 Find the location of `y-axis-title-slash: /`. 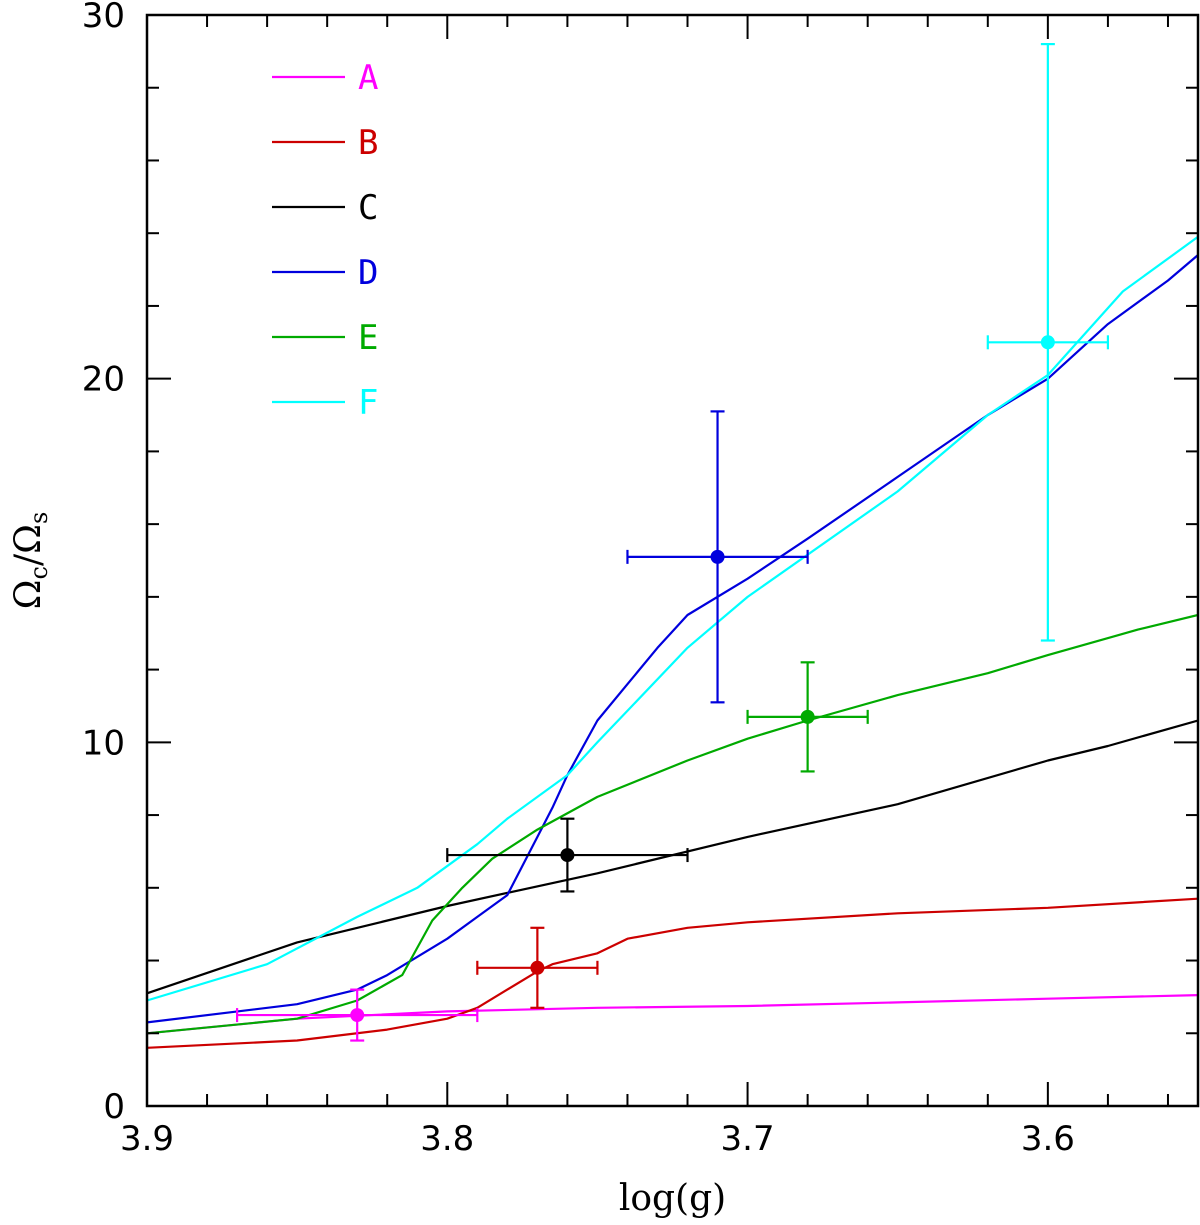

y-axis-title-slash: / is located at coordinates (28, 559).